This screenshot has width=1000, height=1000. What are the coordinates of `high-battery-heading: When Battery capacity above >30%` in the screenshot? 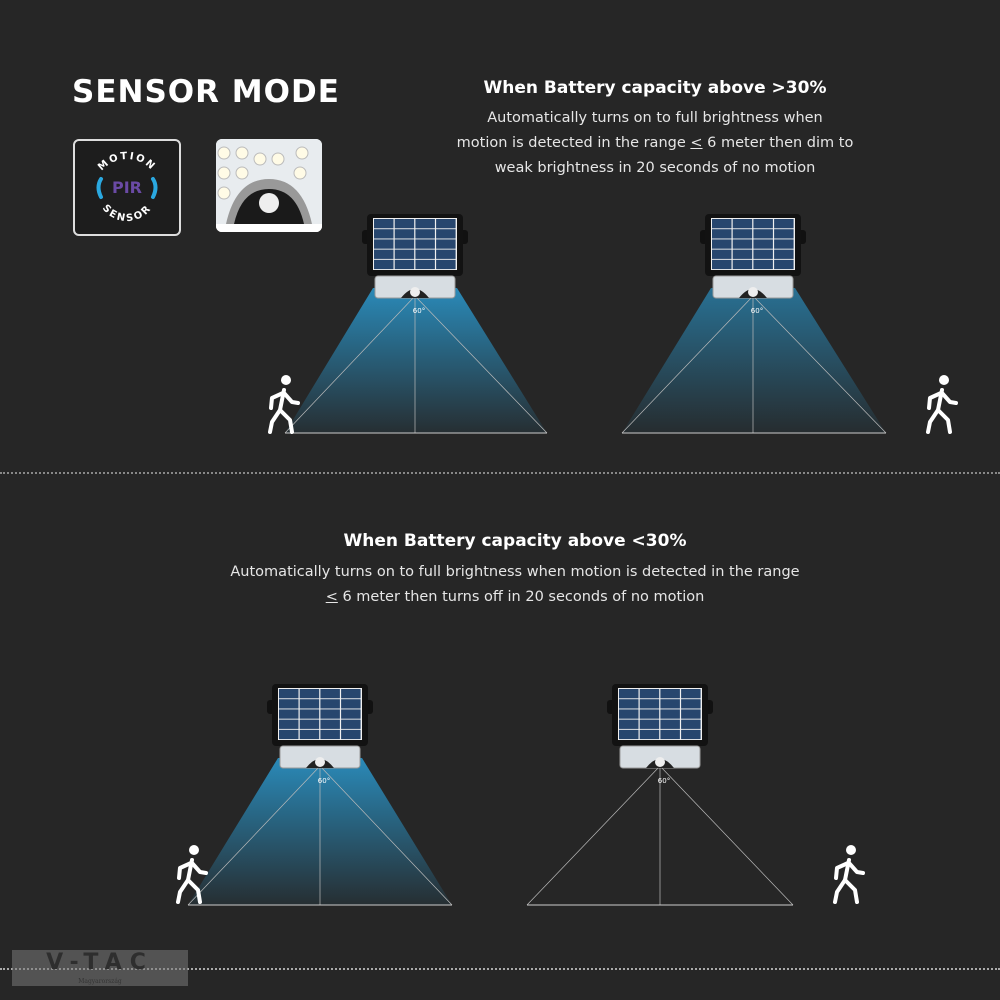 It's located at (655, 88).